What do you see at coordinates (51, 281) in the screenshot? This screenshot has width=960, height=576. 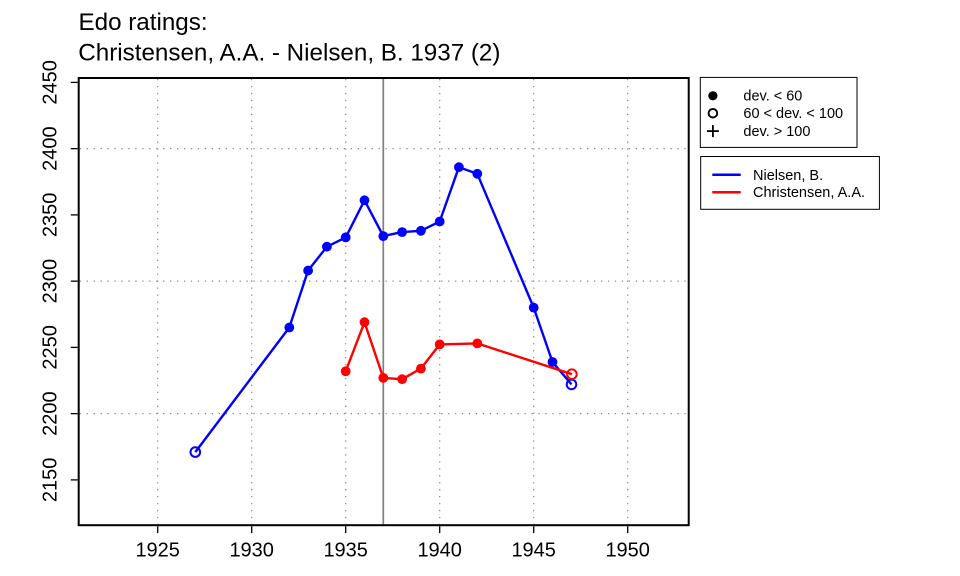 I see `svg-text: 2300` at bounding box center [51, 281].